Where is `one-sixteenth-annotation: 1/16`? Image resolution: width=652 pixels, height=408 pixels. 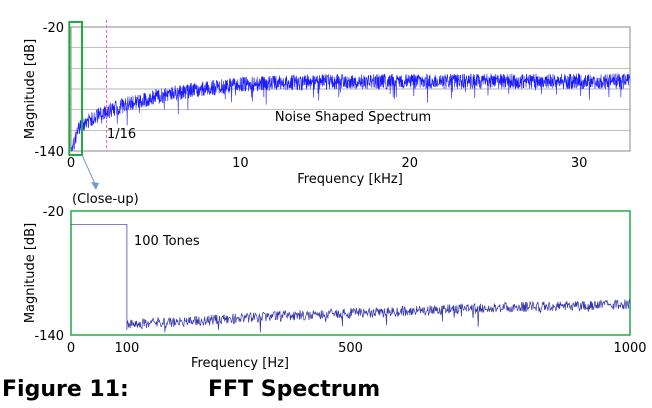 one-sixteenth-annotation: 1/16 is located at coordinates (121, 134).